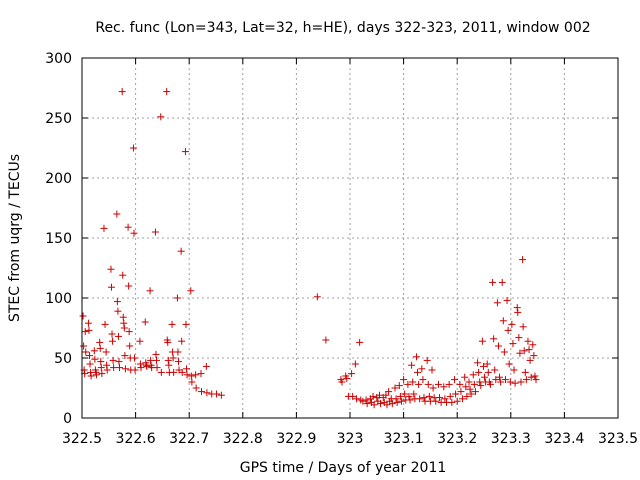 This screenshot has height=480, width=640. I want to click on y-tick-label: 150, so click(58, 239).